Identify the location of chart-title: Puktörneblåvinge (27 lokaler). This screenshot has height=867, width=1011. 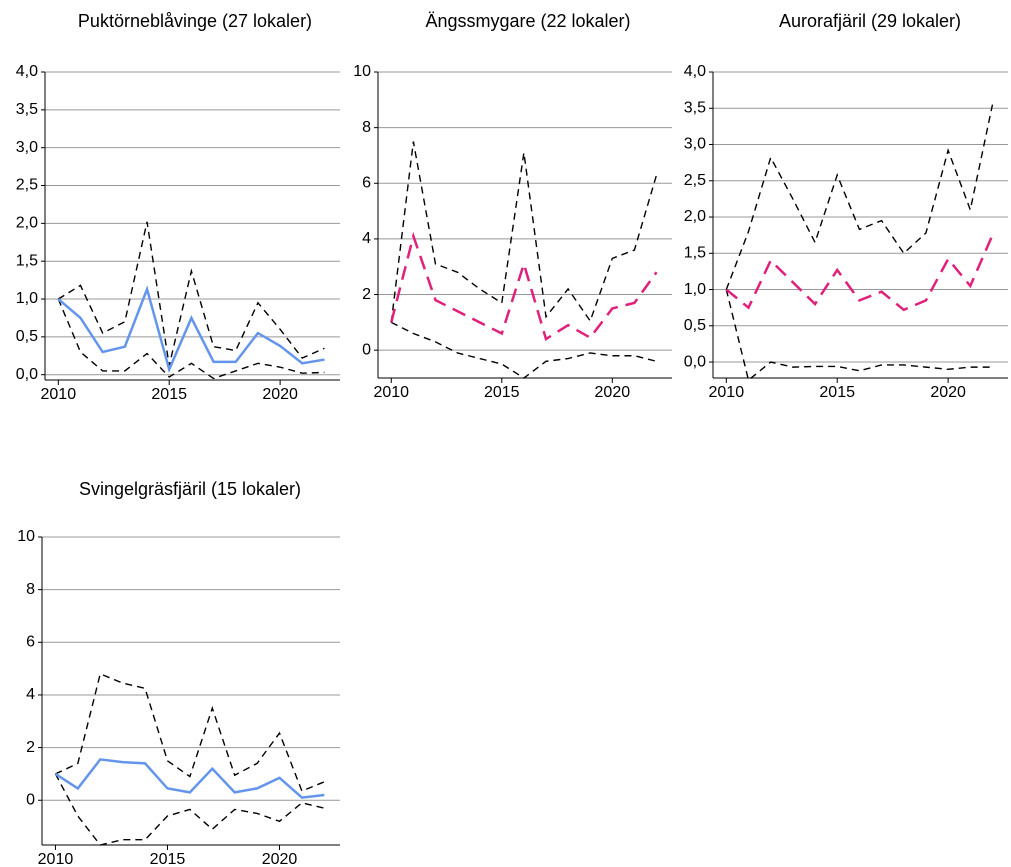
(195, 21).